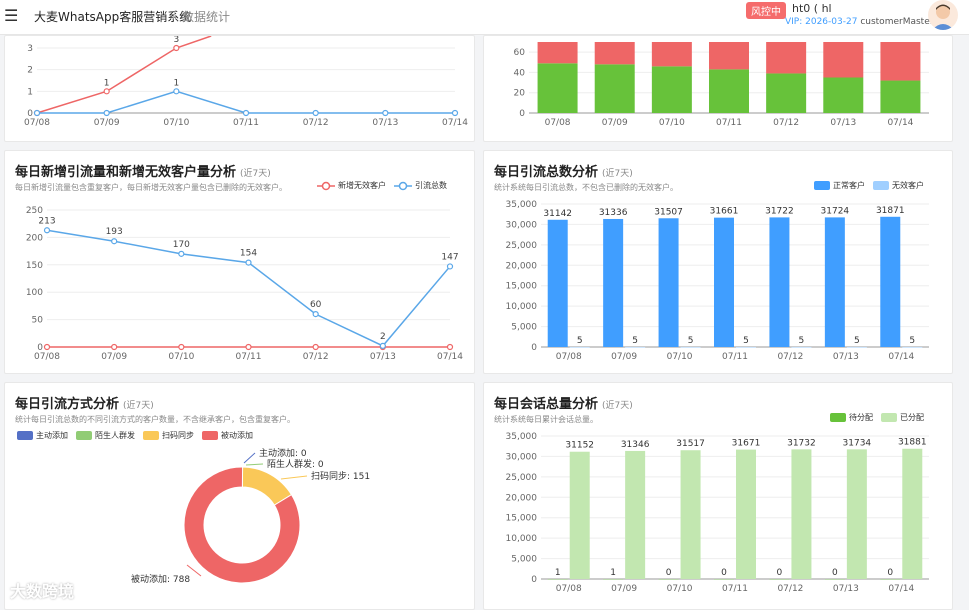 The image size is (969, 610). What do you see at coordinates (766, 10) in the screenshot?
I see `risk-status-badge: 风控中` at bounding box center [766, 10].